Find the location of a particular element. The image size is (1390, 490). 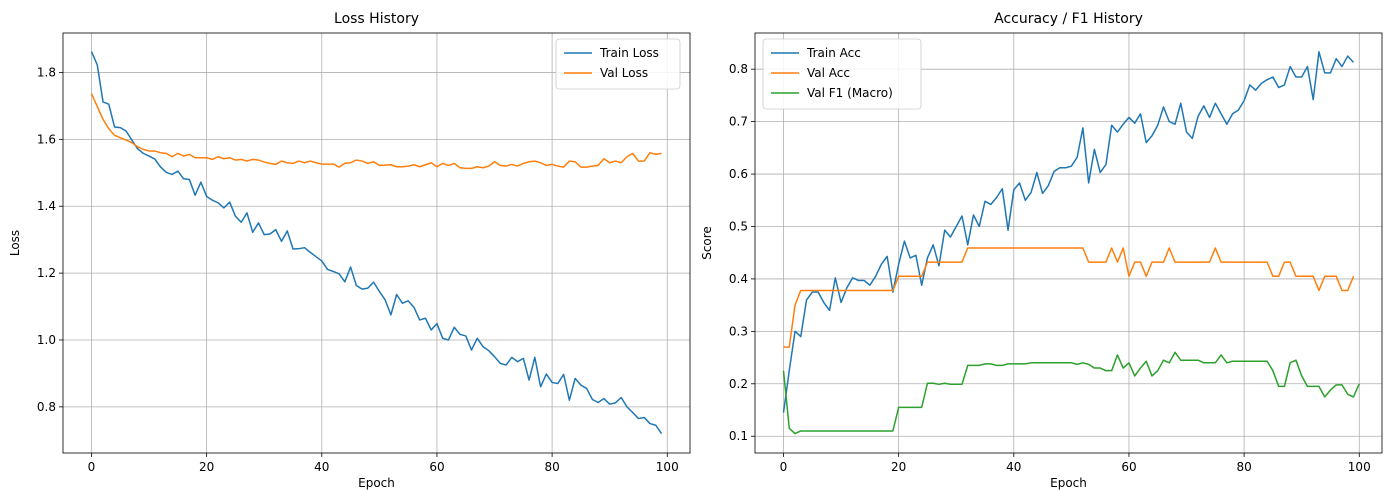

chart-title: Loss History is located at coordinates (376, 19).